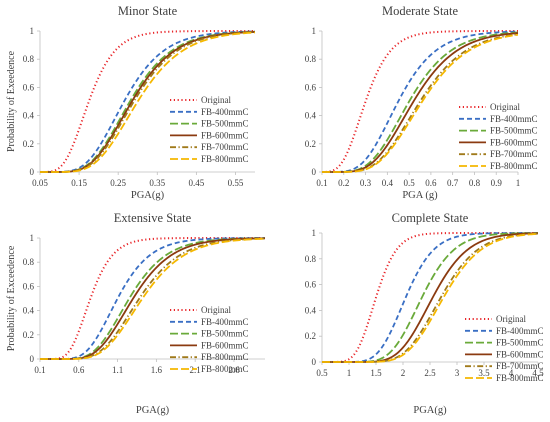 The height and width of the screenshot is (422, 550). Describe the element at coordinates (343, 183) in the screenshot. I see `x-tick-label: 0.2` at that location.